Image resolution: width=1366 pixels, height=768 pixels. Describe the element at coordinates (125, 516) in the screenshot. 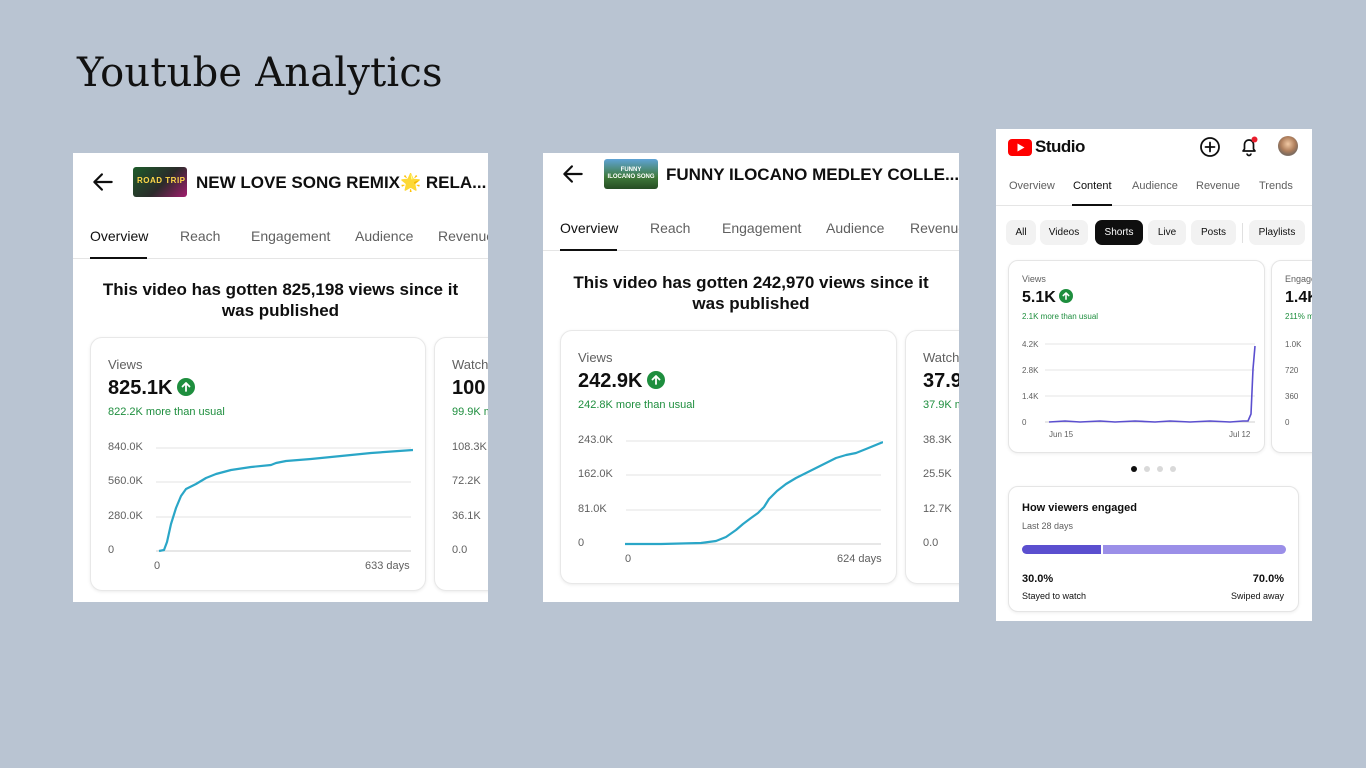

I see `y-tick: 280.0K` at that location.